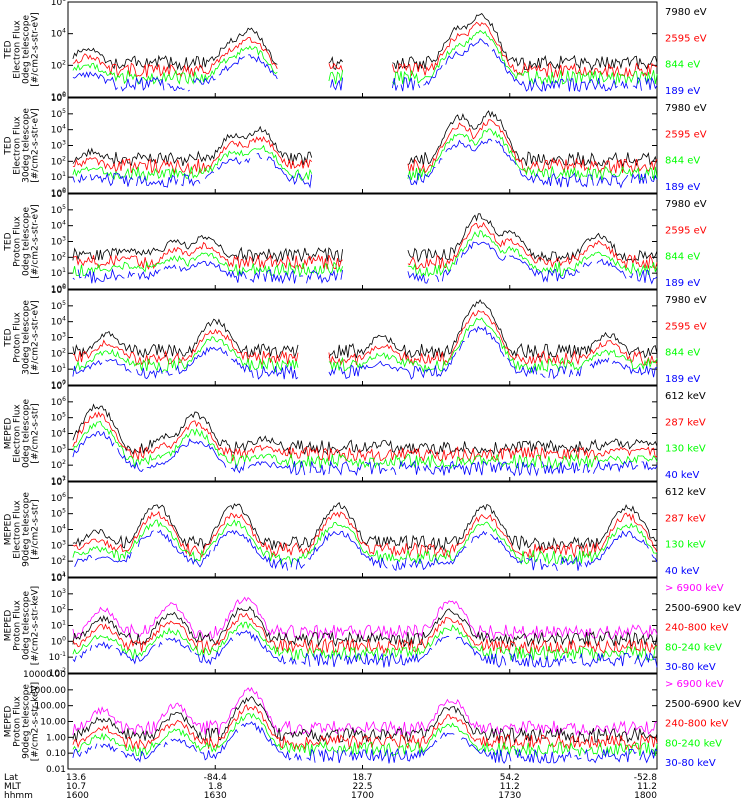 The width and height of the screenshot is (750, 800). I want to click on y-tick-label: 10⁴, so click(58, 322).